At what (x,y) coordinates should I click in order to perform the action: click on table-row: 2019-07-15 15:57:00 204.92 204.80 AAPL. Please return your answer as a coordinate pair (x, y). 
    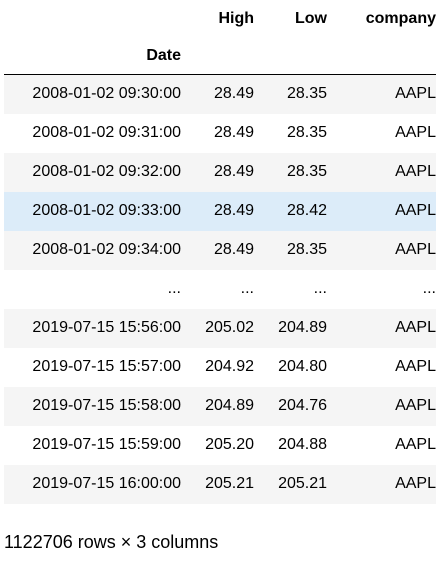
    Looking at the image, I should click on (220, 367).